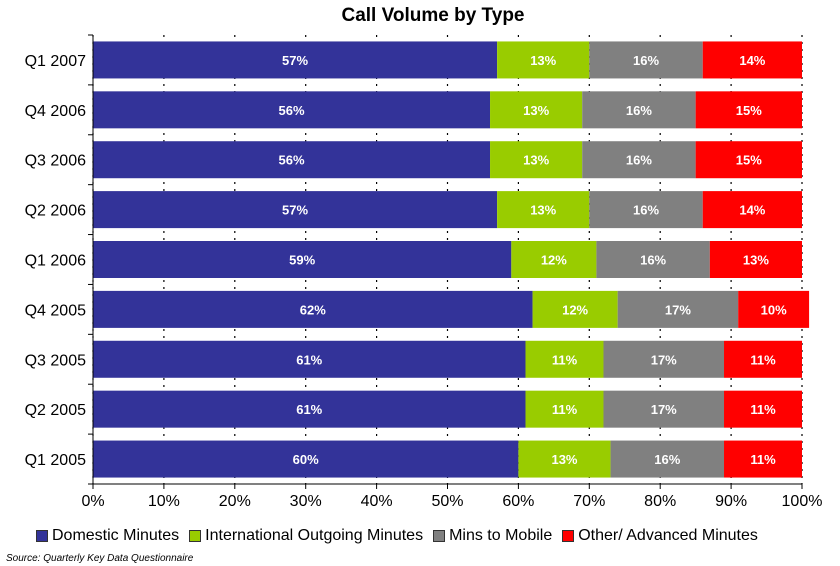  Describe the element at coordinates (100, 558) in the screenshot. I see `source-note: Source: Quarterly Key Data Questionnaire` at that location.